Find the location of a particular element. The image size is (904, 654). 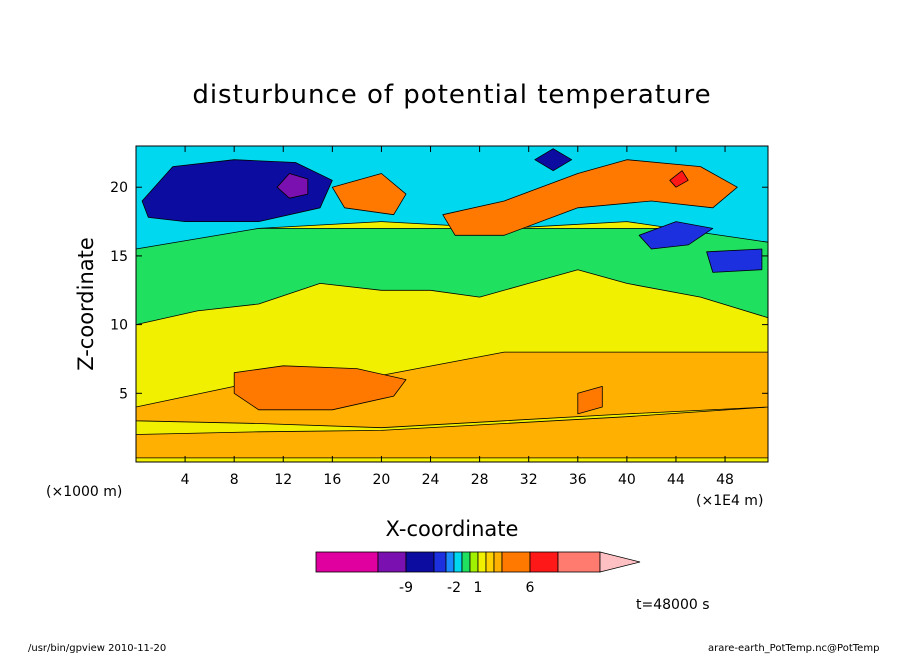

x-tick-label: 32 is located at coordinates (529, 480).